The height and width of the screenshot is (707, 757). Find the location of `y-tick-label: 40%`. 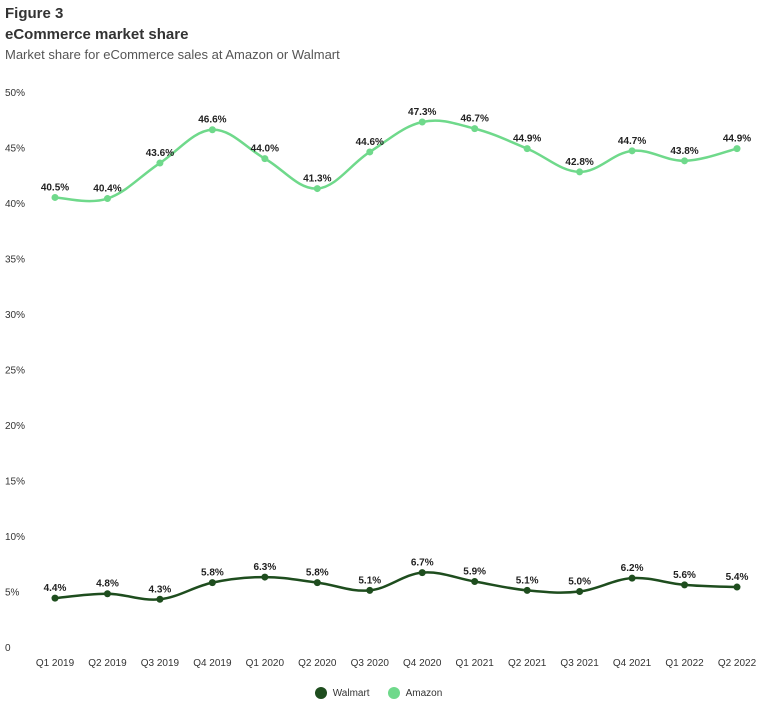

y-tick-label: 40% is located at coordinates (15, 204).